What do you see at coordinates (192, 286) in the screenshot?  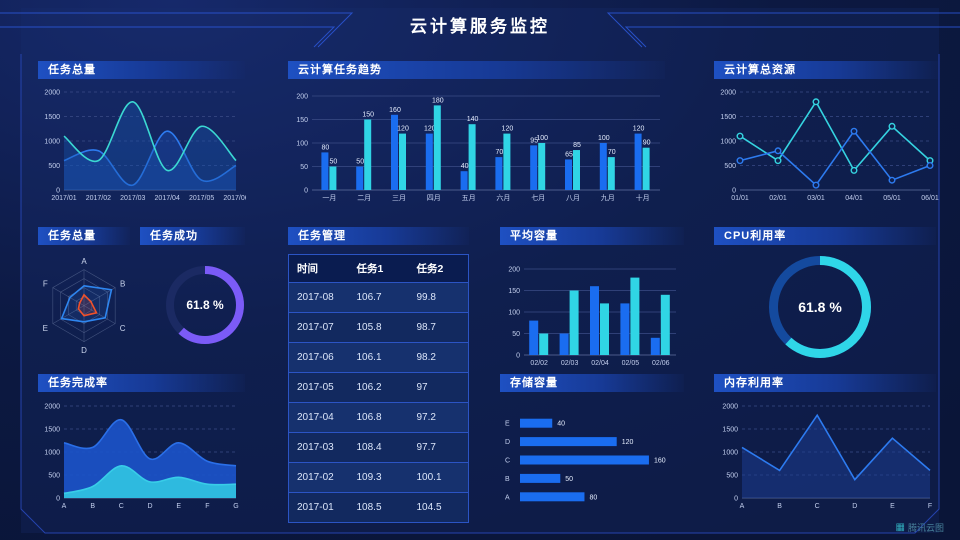 I see `card-success: 任务成功 61.8 %` at bounding box center [192, 286].